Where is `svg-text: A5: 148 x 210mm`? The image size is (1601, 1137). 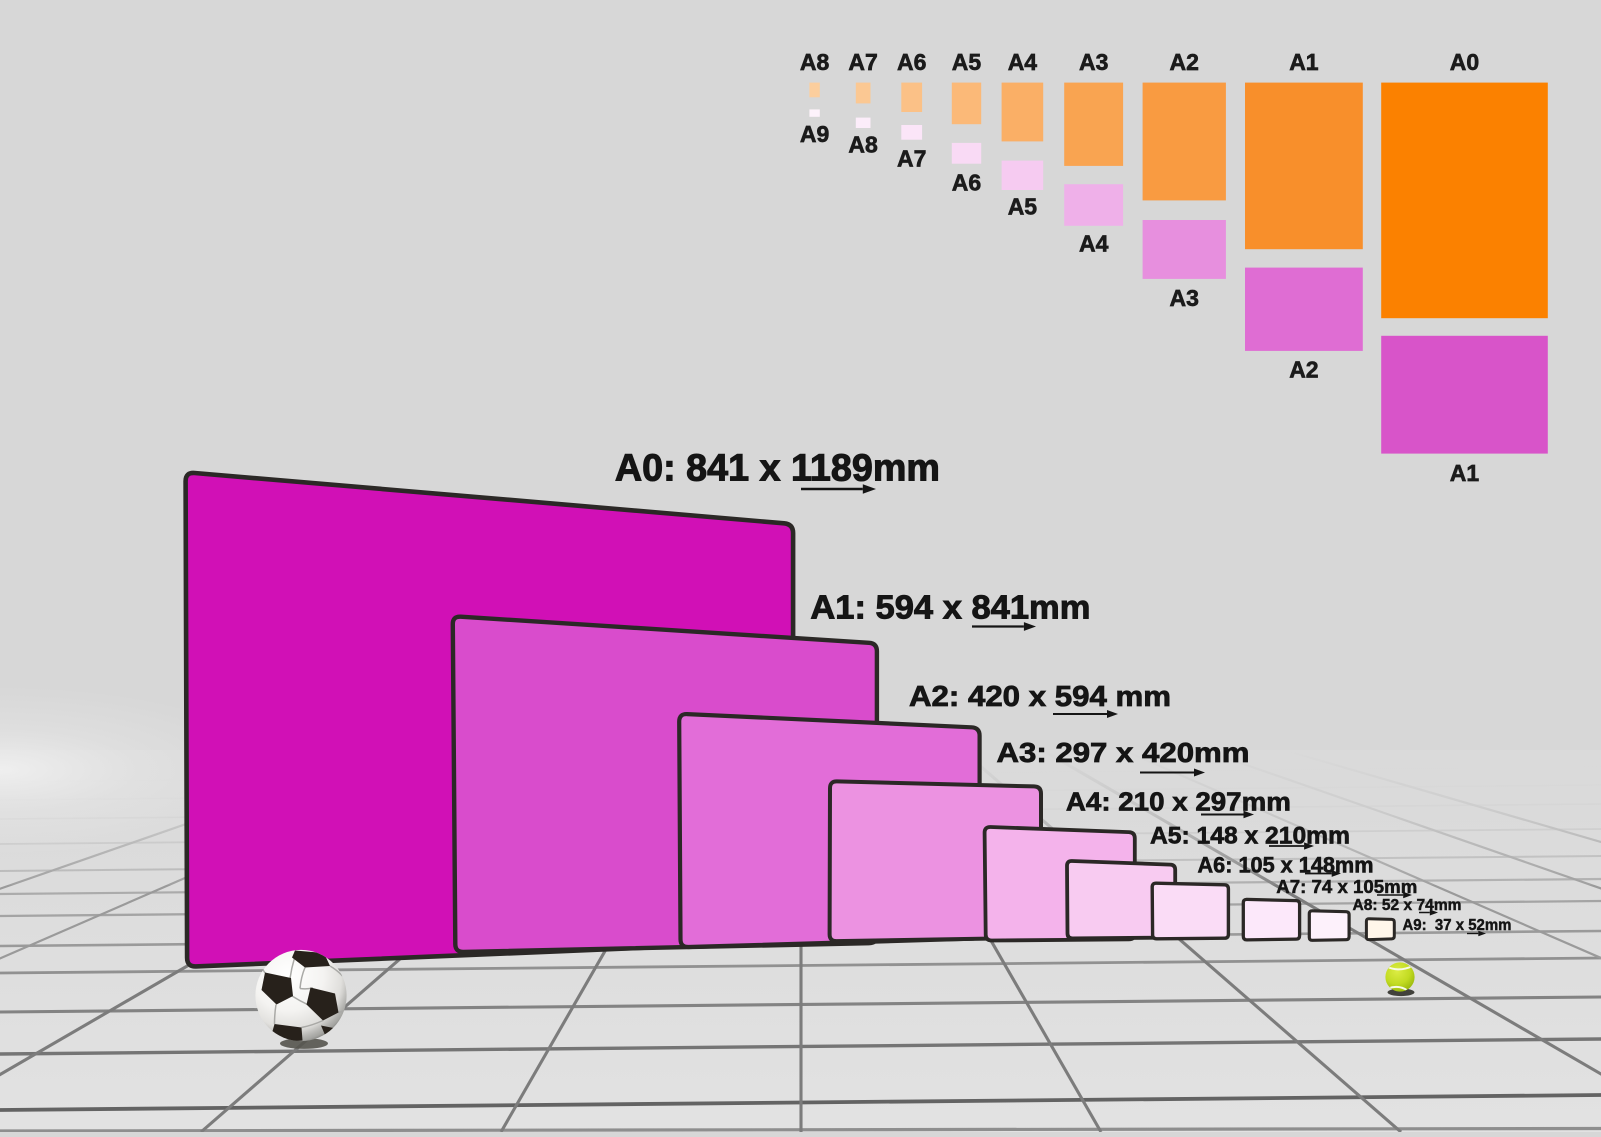
svg-text: A5: 148 x 210mm is located at coordinates (1250, 836).